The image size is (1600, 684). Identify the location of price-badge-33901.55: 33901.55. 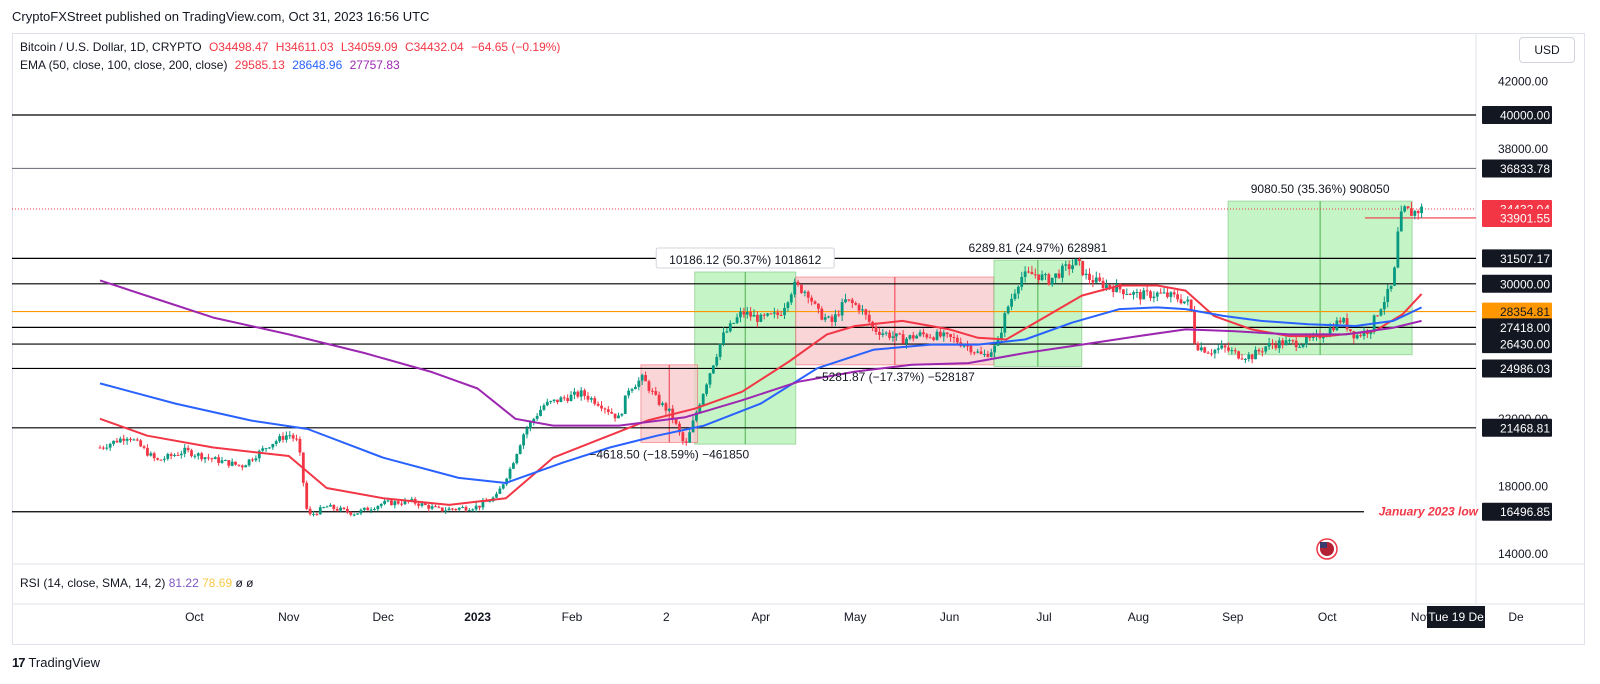
(1525, 218).